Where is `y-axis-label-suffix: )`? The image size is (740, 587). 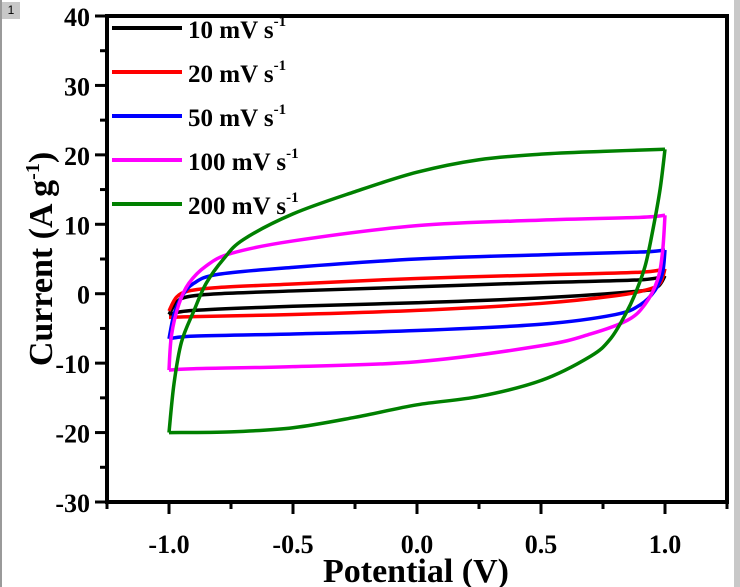 y-axis-label-suffix: ) is located at coordinates (41, 157).